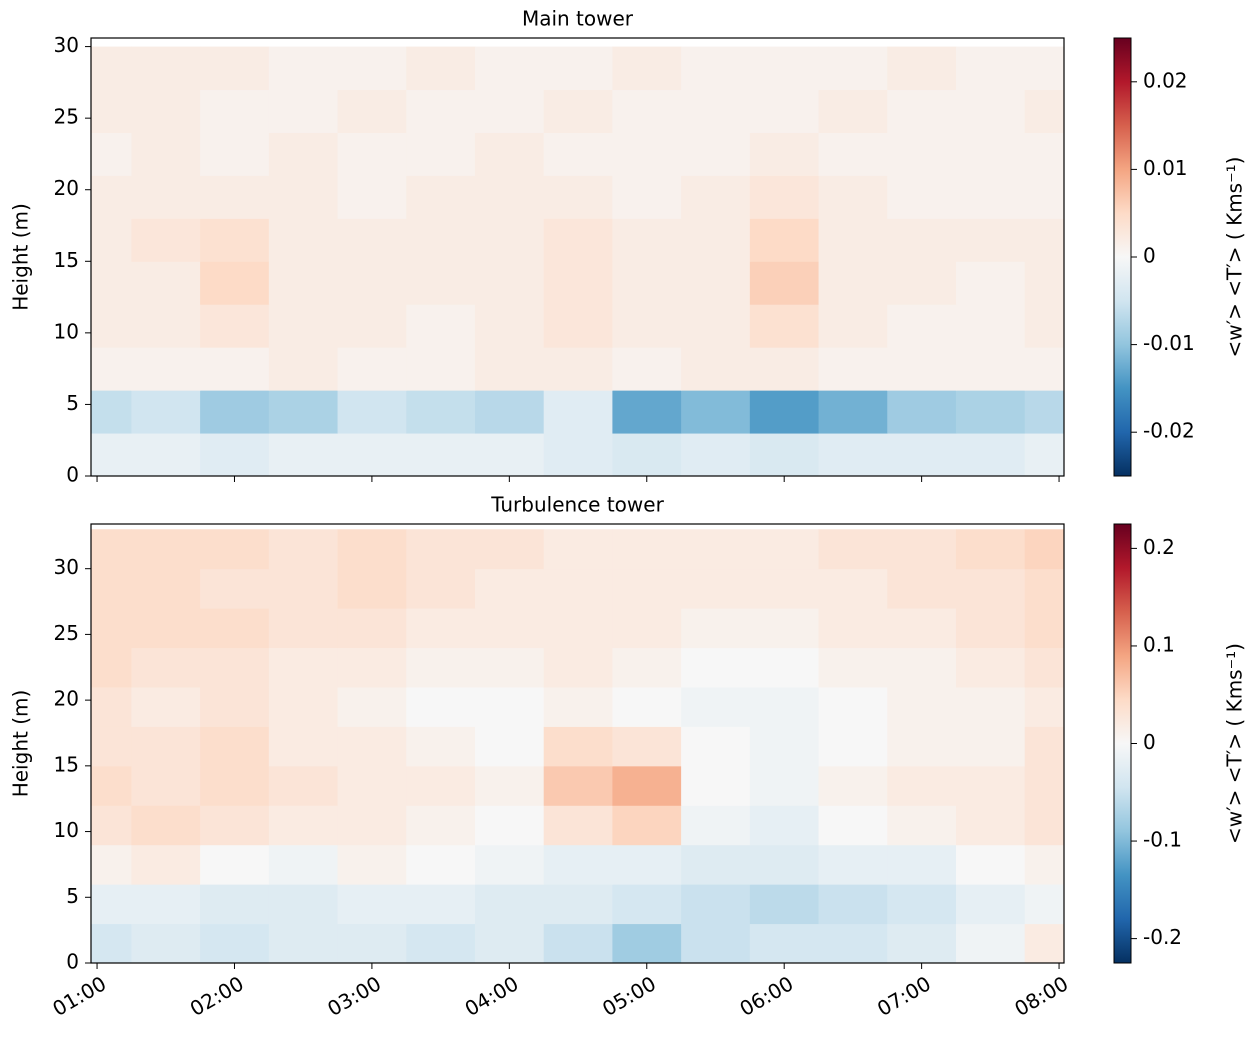 Image resolution: width=1259 pixels, height=1038 pixels. I want to click on x-tick-label: 03:00, so click(354, 996).